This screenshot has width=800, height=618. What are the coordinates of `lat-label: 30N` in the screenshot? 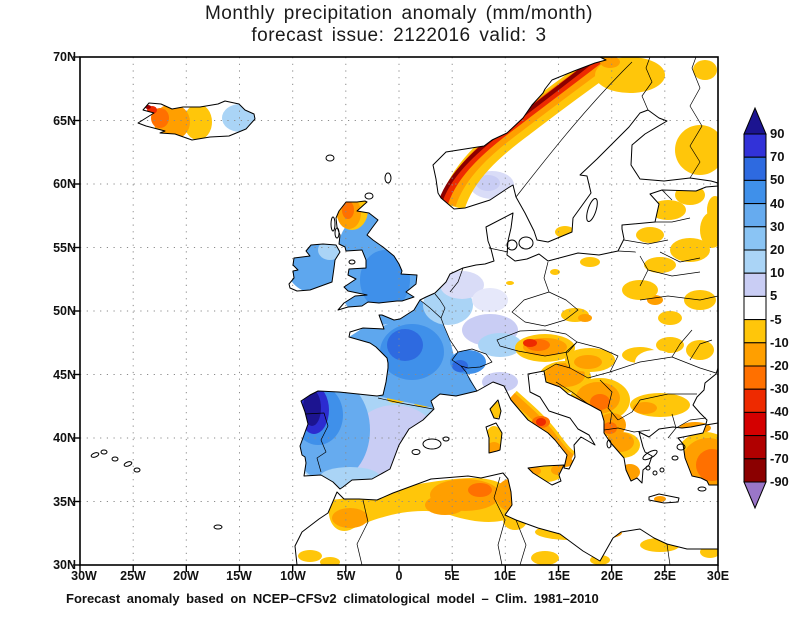 It's located at (64, 565).